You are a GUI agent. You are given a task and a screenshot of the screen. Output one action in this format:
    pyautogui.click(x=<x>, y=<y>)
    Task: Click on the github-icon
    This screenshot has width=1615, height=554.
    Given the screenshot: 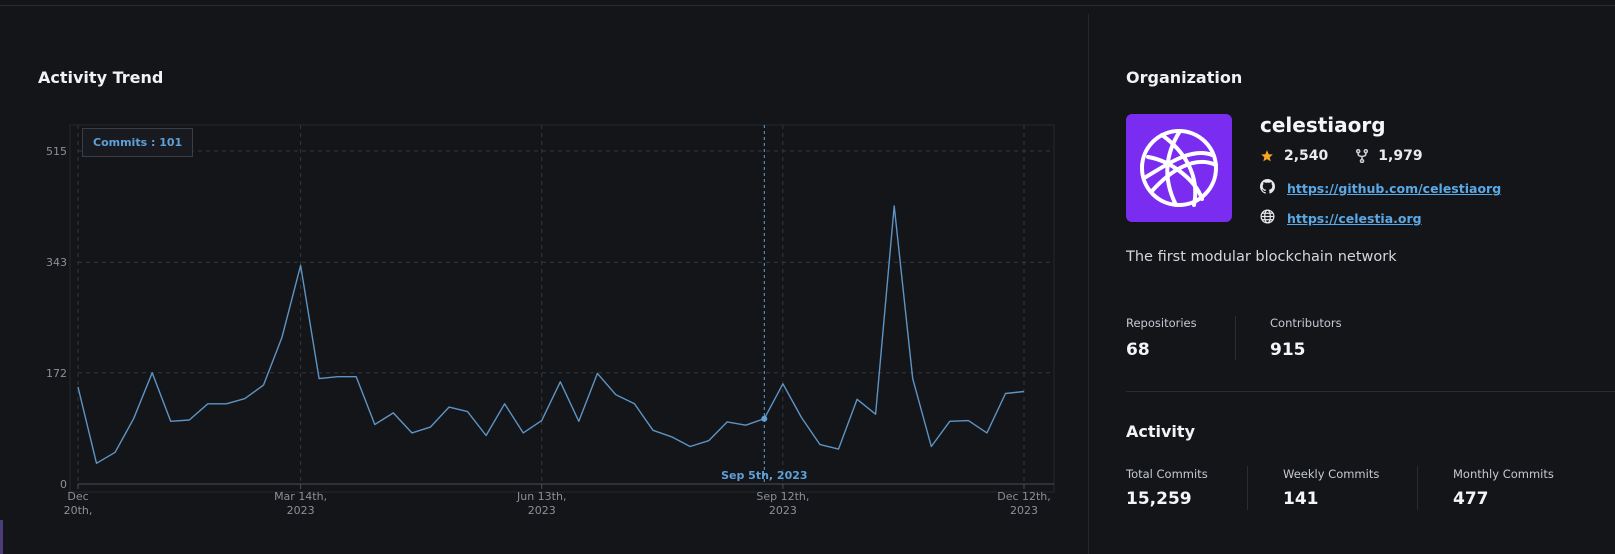 What is the action you would take?
    pyautogui.click(x=1267, y=188)
    